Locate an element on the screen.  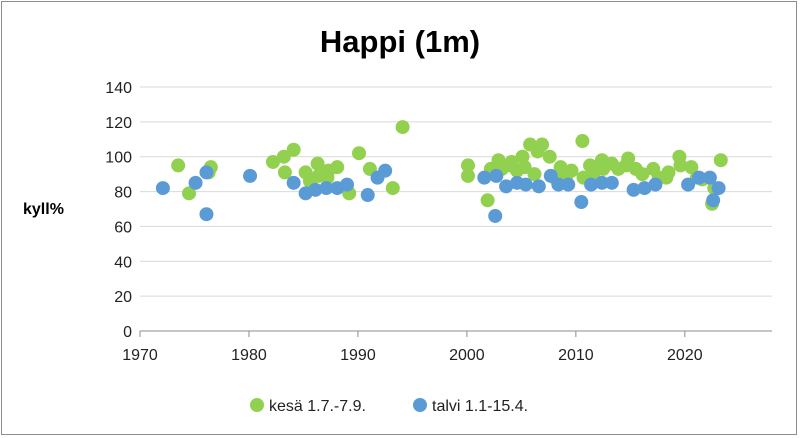
legend-label: talvi 1.1-15.4. is located at coordinates (480, 406).